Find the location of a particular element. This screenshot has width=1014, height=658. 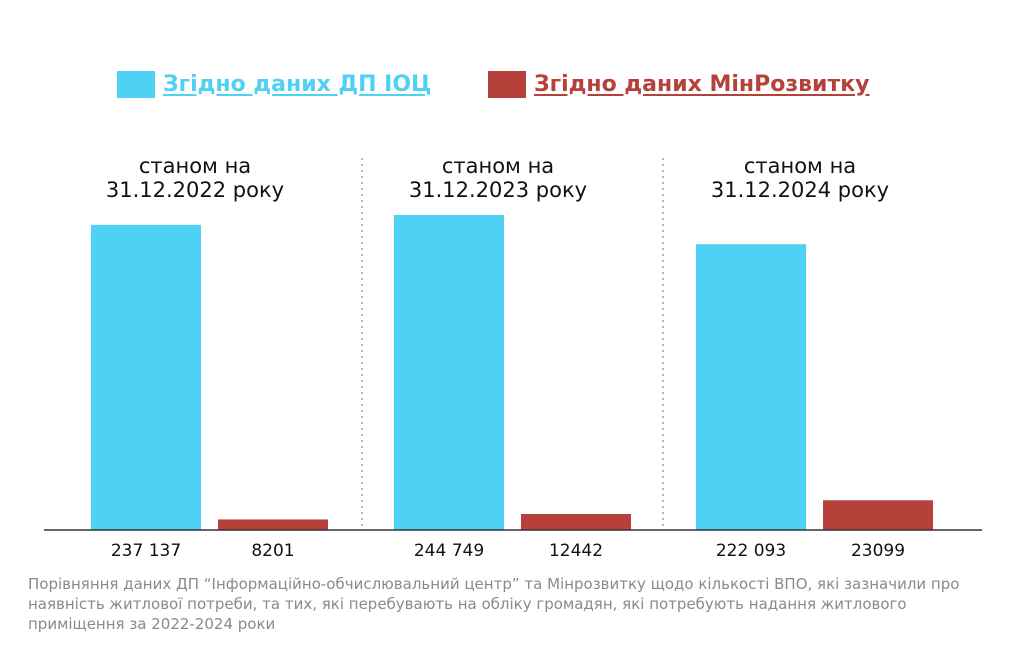

category-label-1: станом на 31.12.2022 року is located at coordinates (195, 178).